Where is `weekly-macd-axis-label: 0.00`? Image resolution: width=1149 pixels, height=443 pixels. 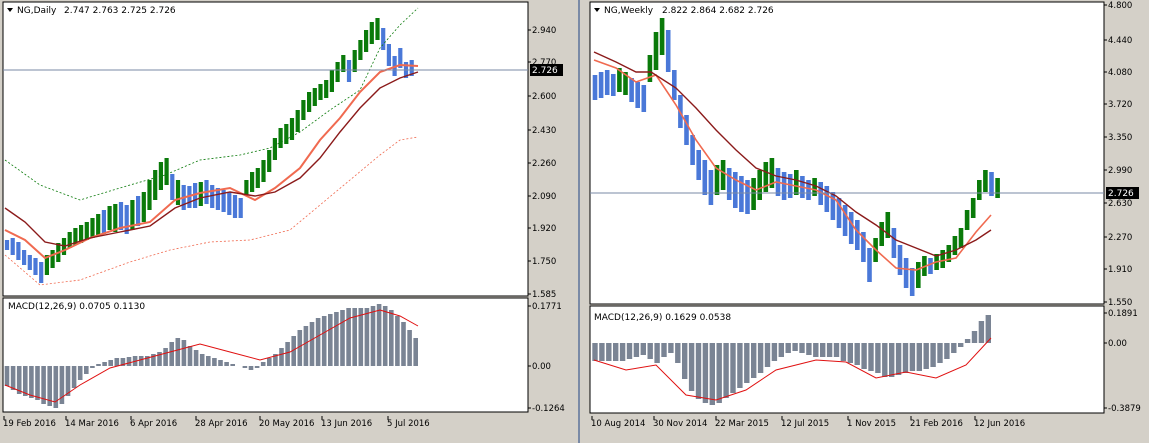
weekly-macd-axis-label: 0.00 is located at coordinates (1117, 344).